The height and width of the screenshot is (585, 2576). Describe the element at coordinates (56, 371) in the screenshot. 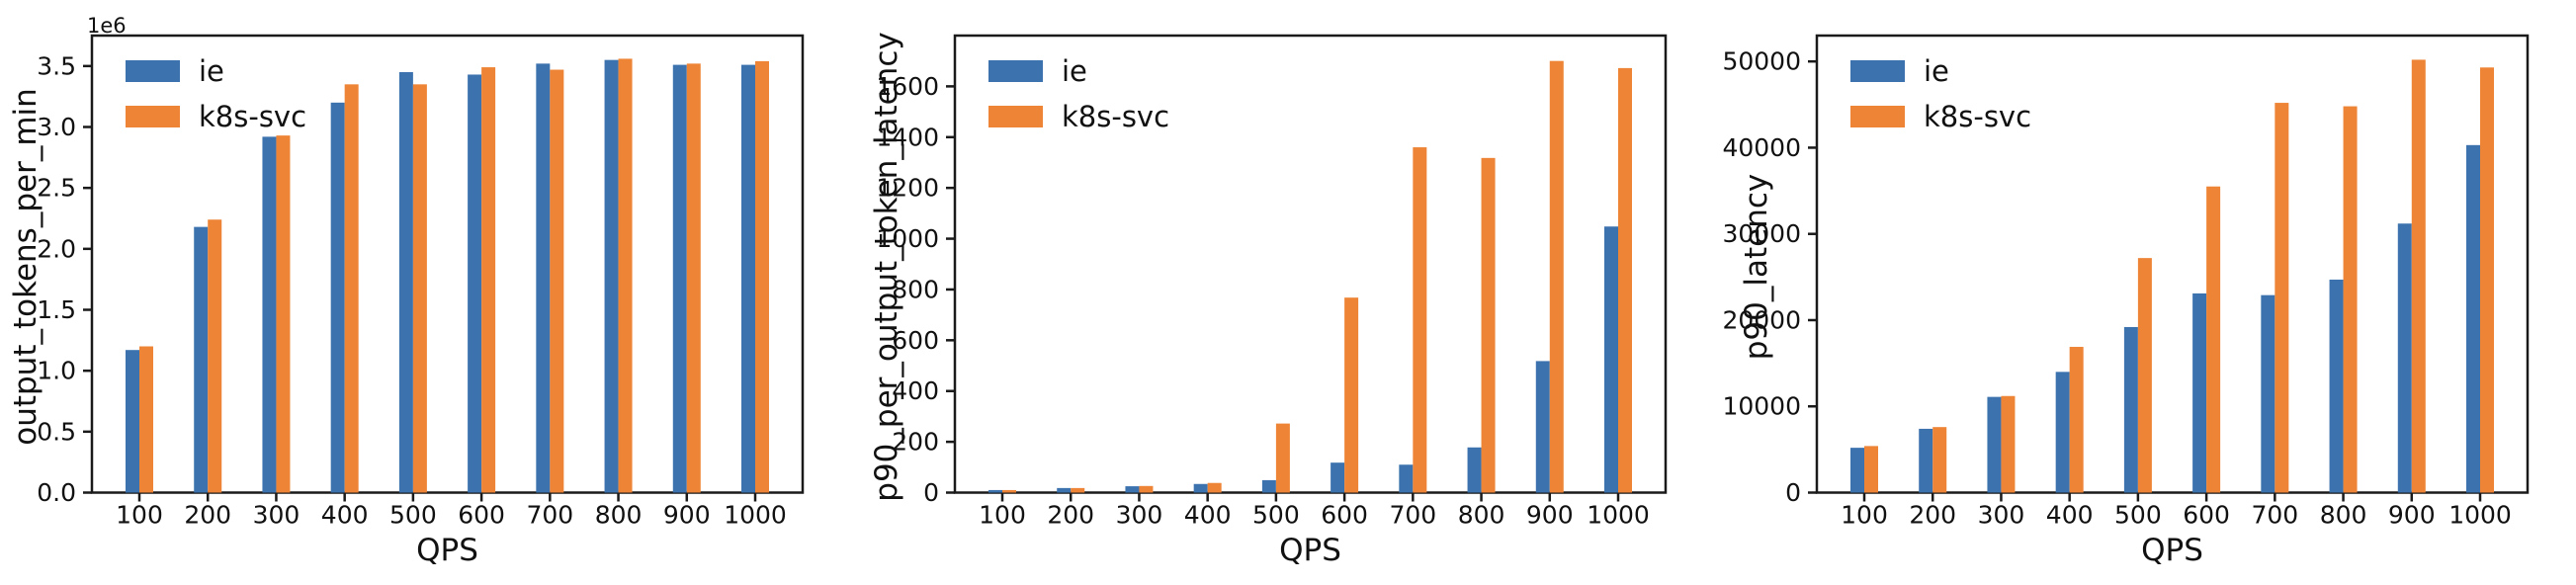

I see `y-tick-label: 1.0` at that location.